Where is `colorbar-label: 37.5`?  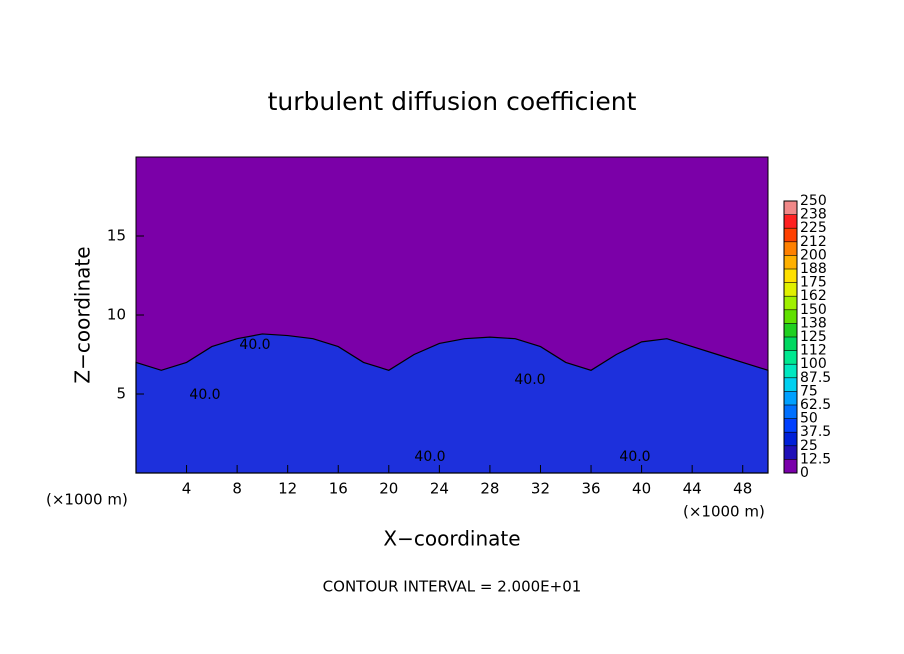
colorbar-label: 37.5 is located at coordinates (815, 432).